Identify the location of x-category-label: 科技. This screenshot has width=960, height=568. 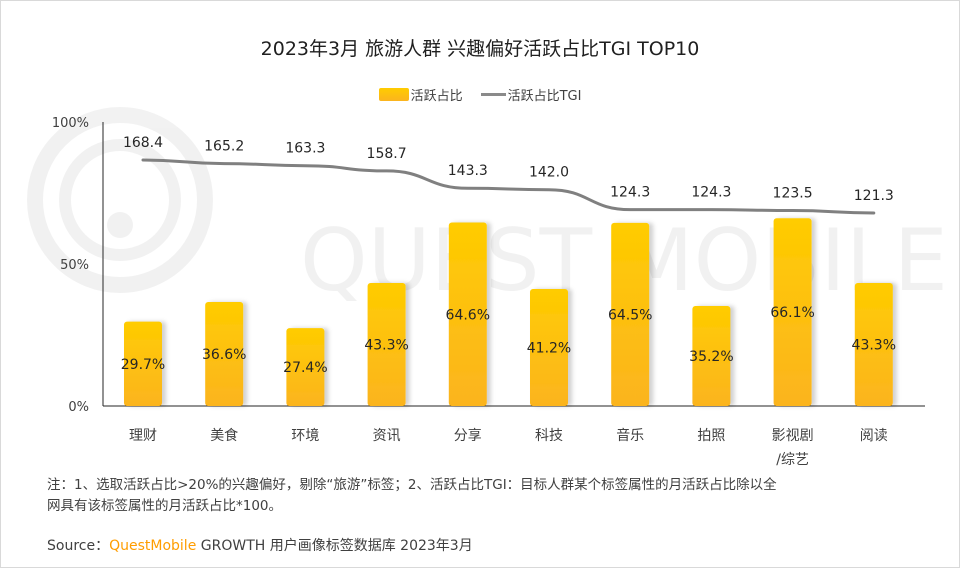
(549, 436).